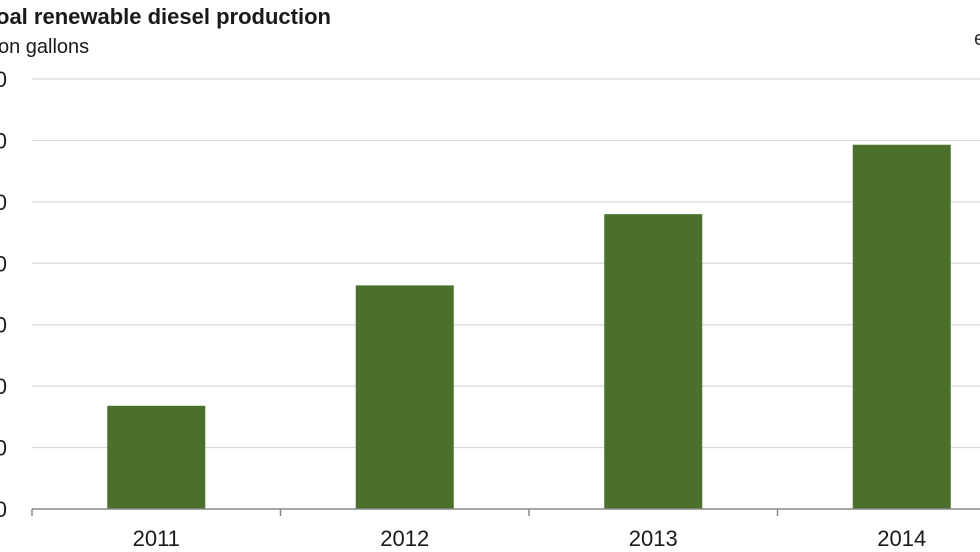 This screenshot has height=552, width=980. Describe the element at coordinates (44, 47) in the screenshot. I see `chart-subtitle: on gallons` at that location.